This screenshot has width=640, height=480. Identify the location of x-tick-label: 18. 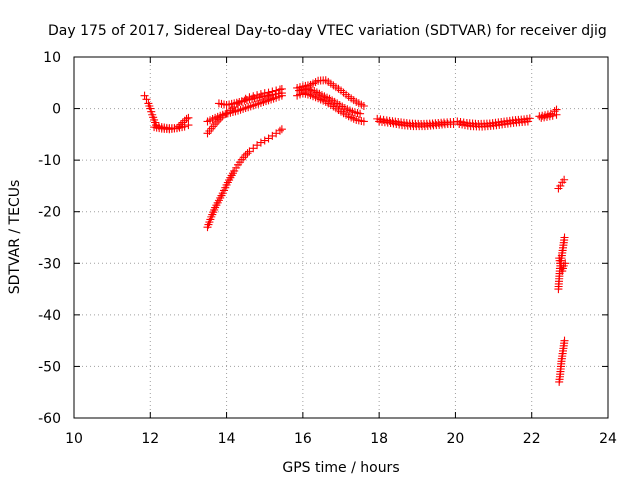
(379, 439).